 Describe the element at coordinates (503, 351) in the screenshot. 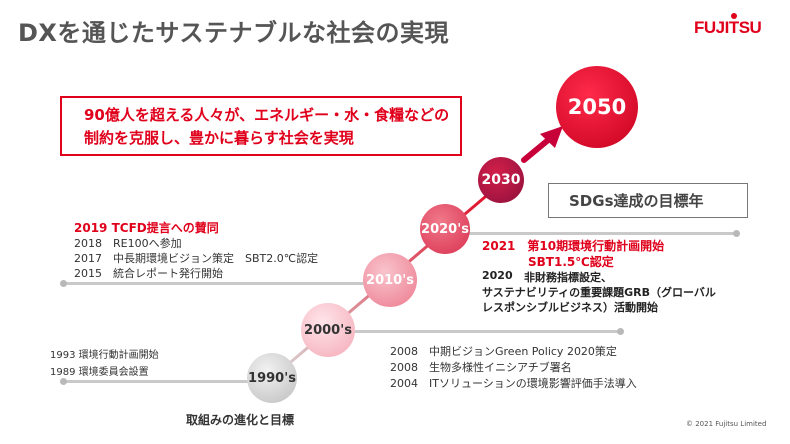

I see `event-2008-green-policy: 2008 中期ビジョンGreen Policy 2020策定` at that location.